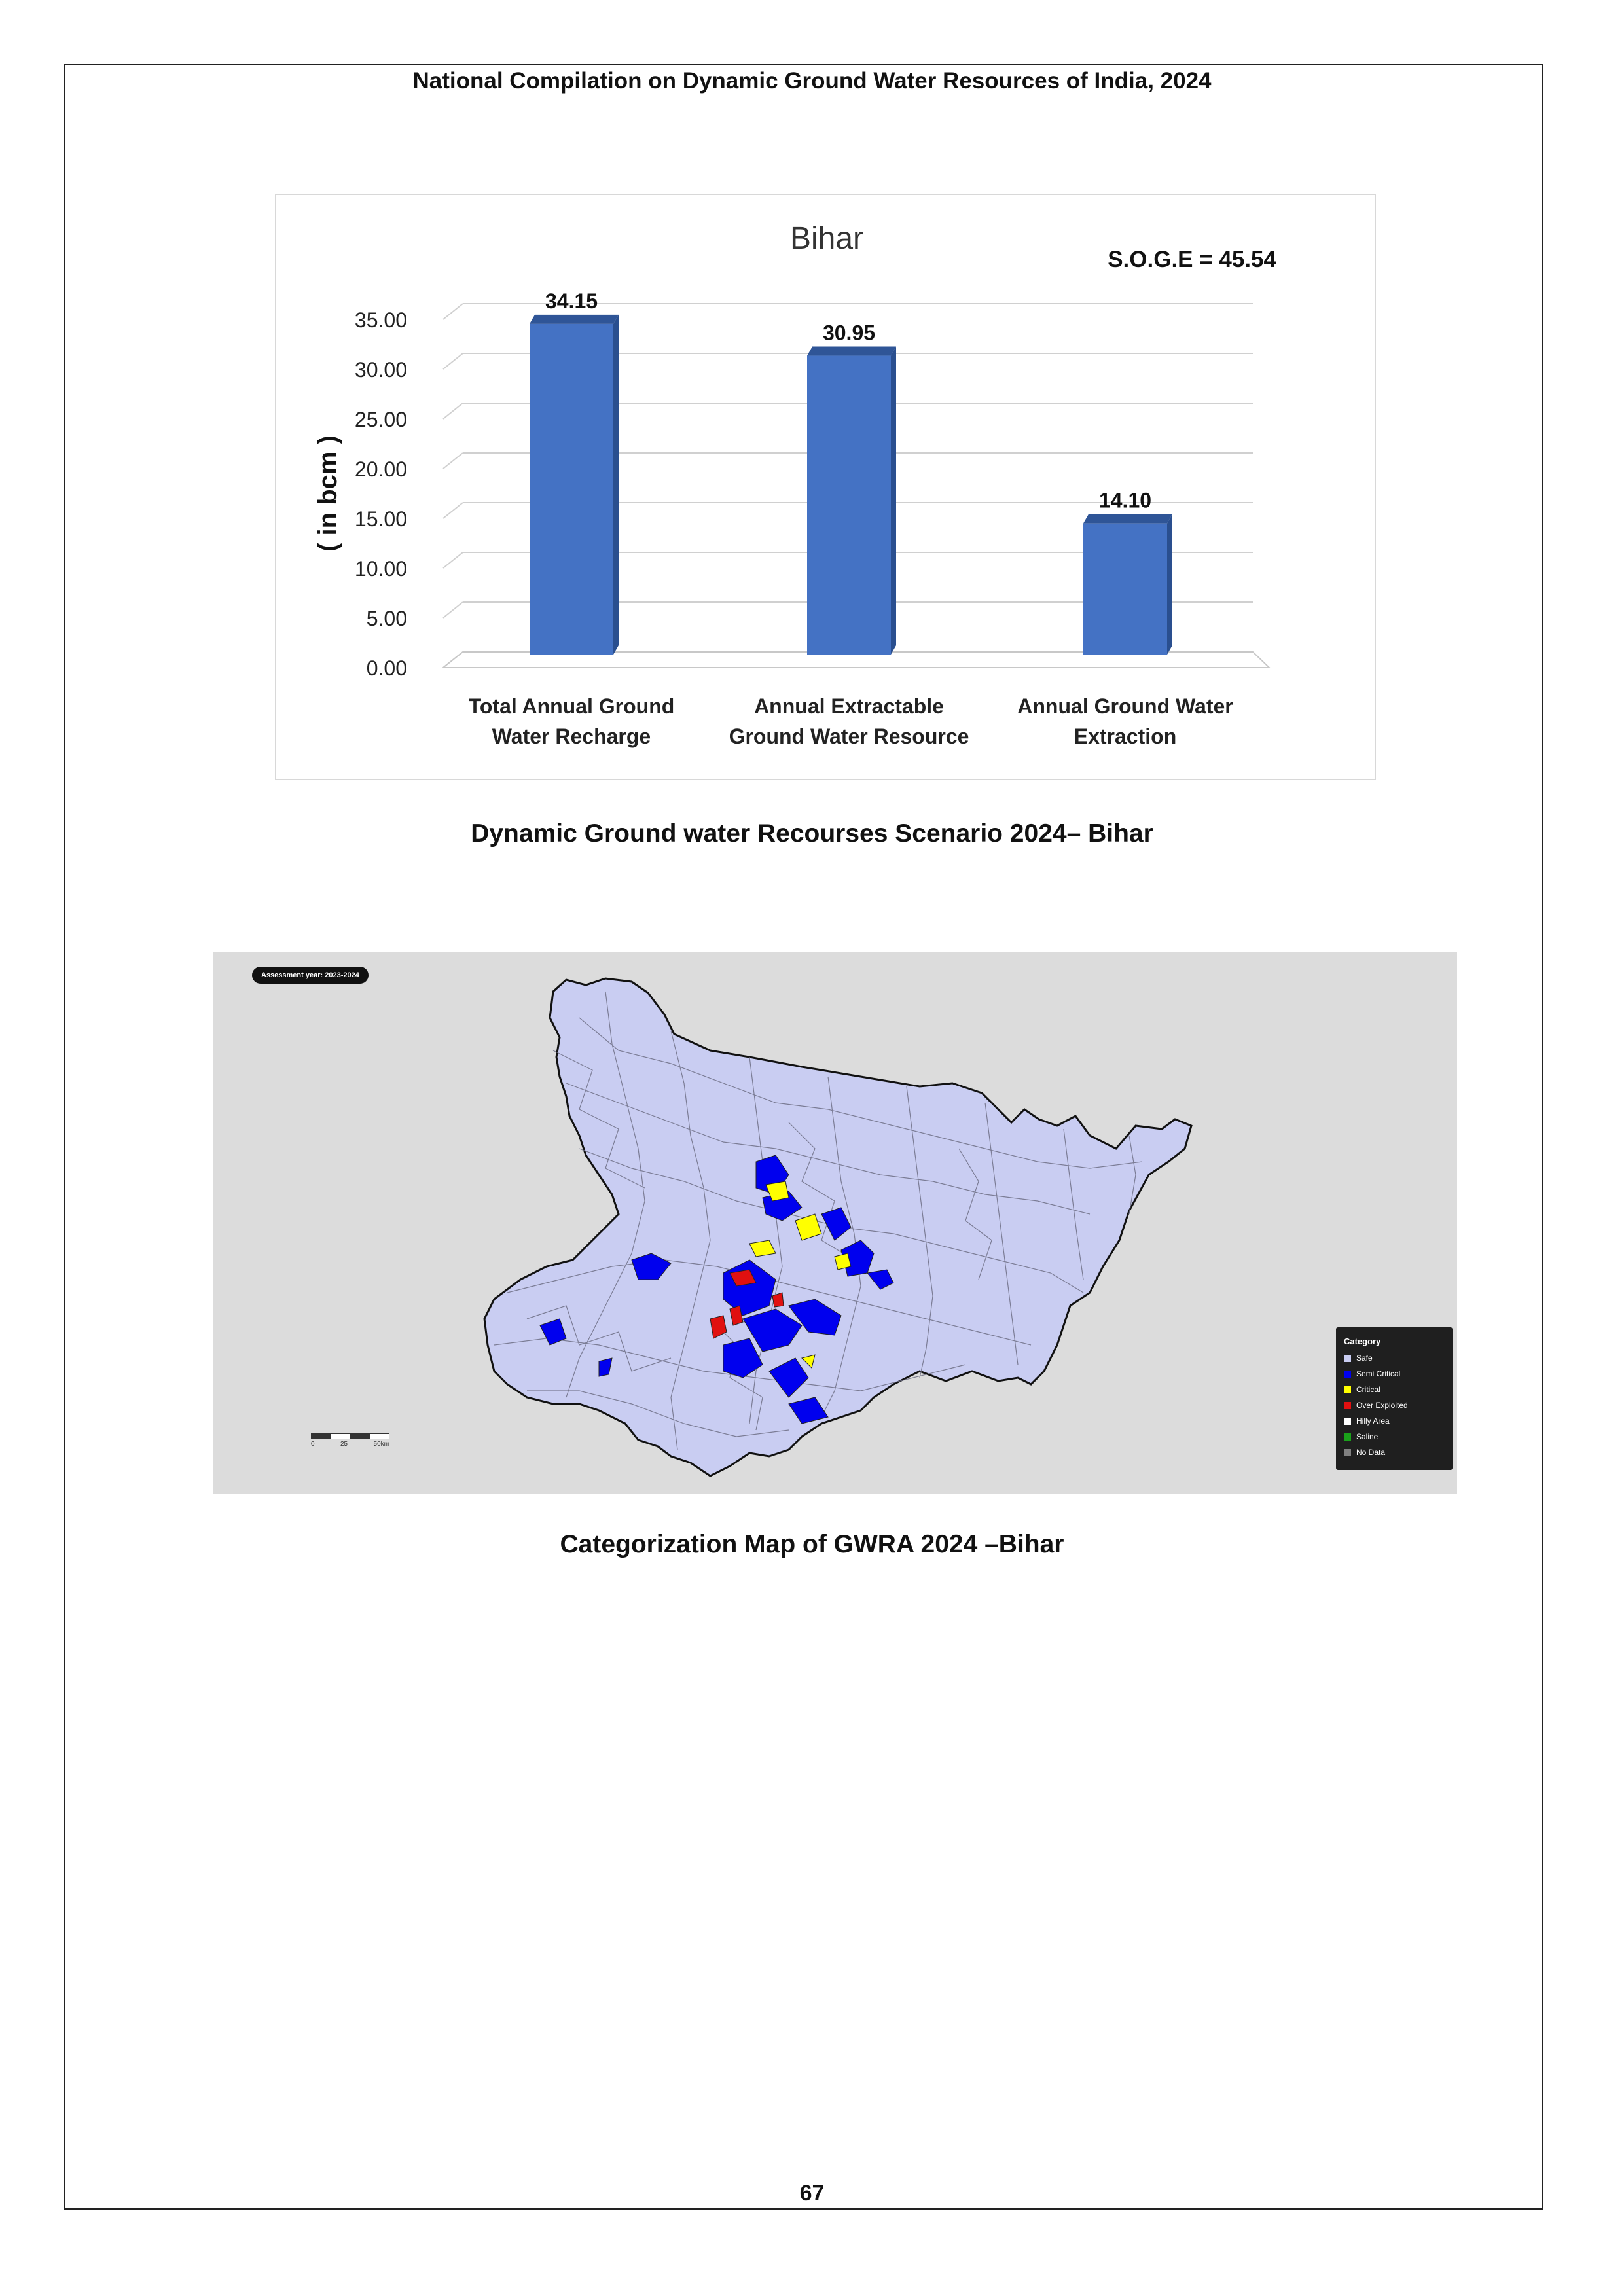 The height and width of the screenshot is (2296, 1624). I want to click on y-tick-label: 10.00, so click(381, 569).